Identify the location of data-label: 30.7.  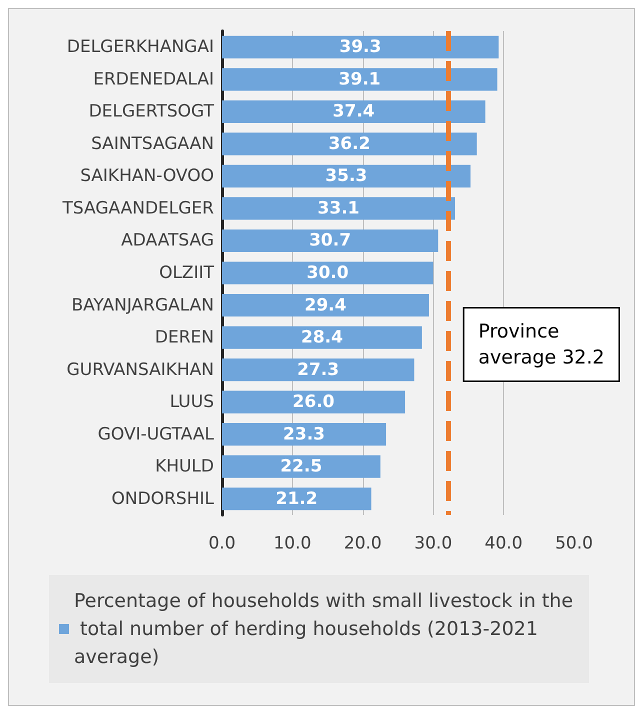
(330, 240).